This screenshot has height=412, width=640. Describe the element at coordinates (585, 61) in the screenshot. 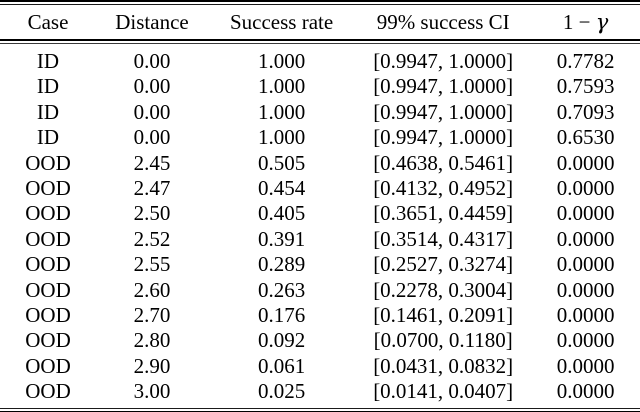

I see `gamma-cell: 0.7782` at that location.